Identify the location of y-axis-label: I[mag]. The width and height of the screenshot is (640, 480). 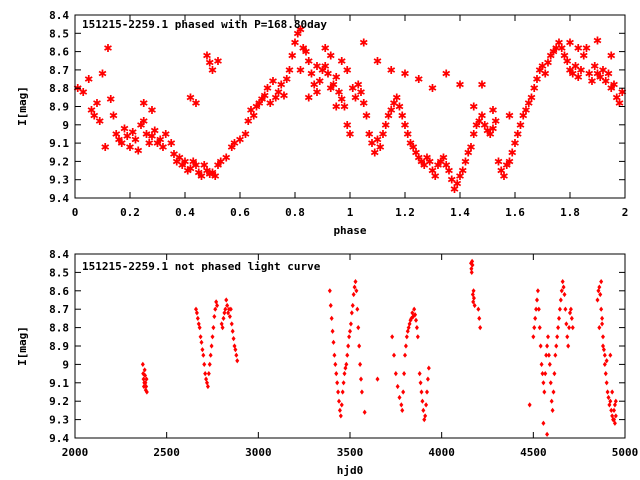
(22, 346).